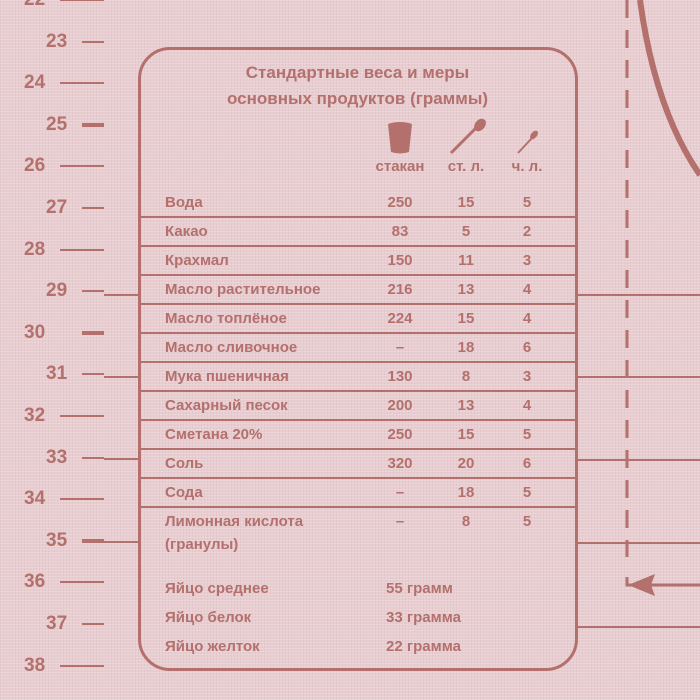 Image resolution: width=700 pixels, height=700 pixels. What do you see at coordinates (202, 544) in the screenshot?
I see `product-name-note: (гранулы)` at bounding box center [202, 544].